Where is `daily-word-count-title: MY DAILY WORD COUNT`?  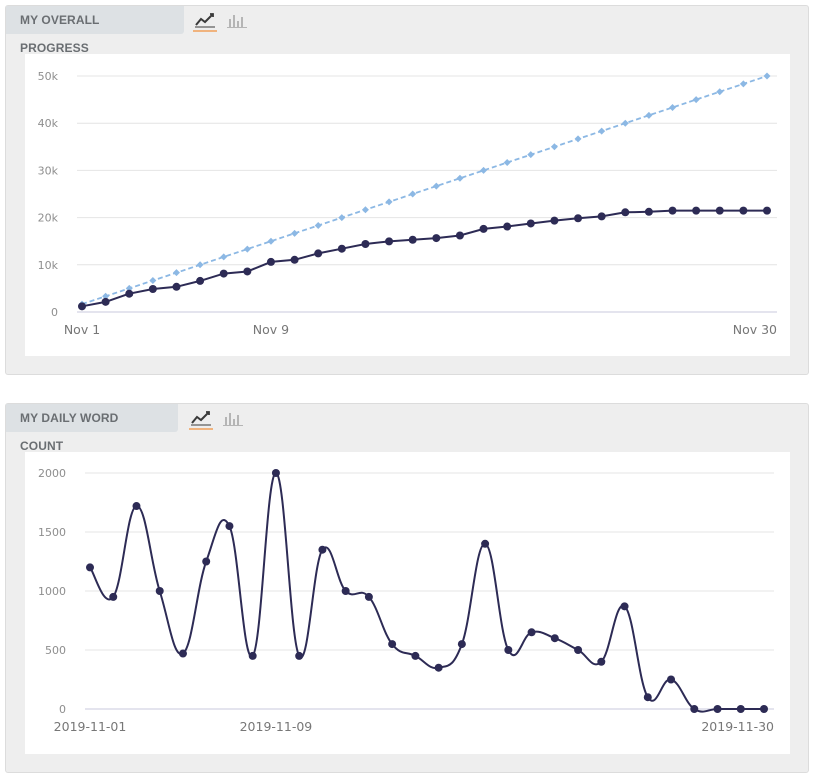
daily-word-count-title: MY DAILY WORD COUNT is located at coordinates (92, 428).